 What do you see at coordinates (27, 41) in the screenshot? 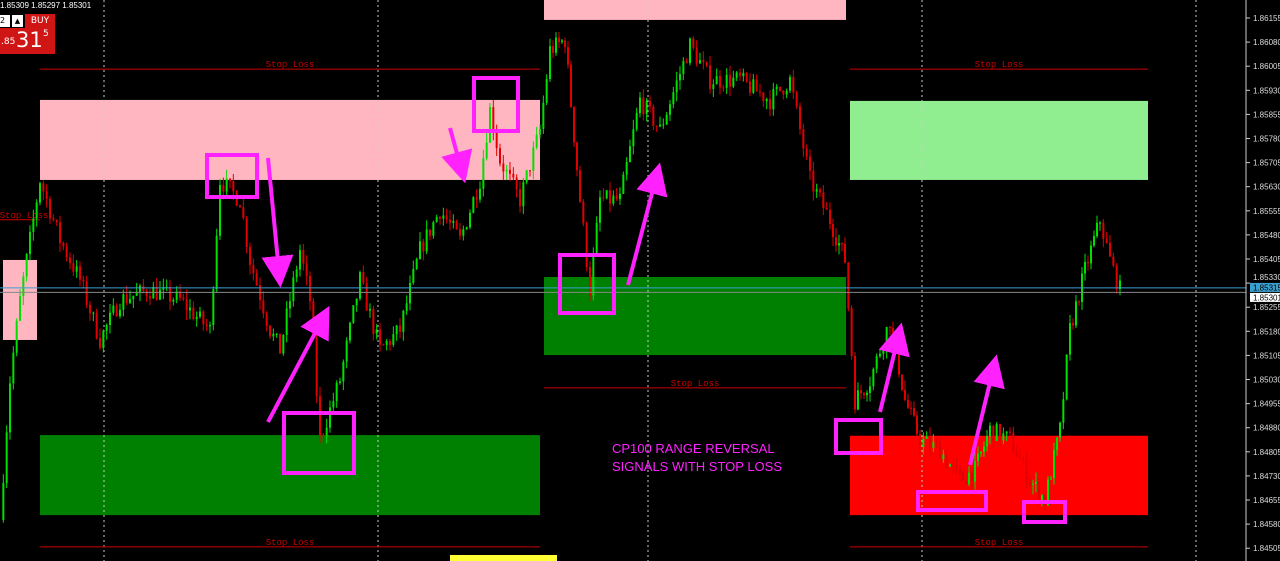
I see `buy-price-button: .85 31 5` at bounding box center [27, 41].